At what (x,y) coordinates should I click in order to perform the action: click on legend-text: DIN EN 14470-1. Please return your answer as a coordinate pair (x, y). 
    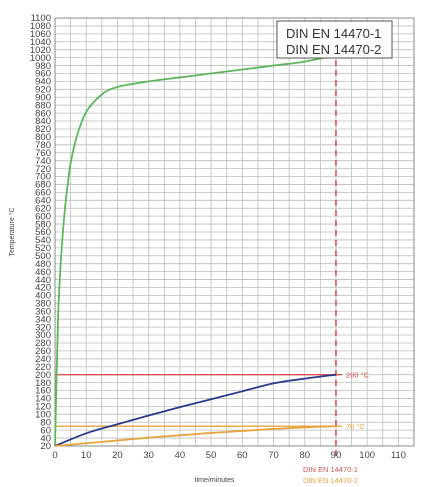
    Looking at the image, I should click on (333, 33).